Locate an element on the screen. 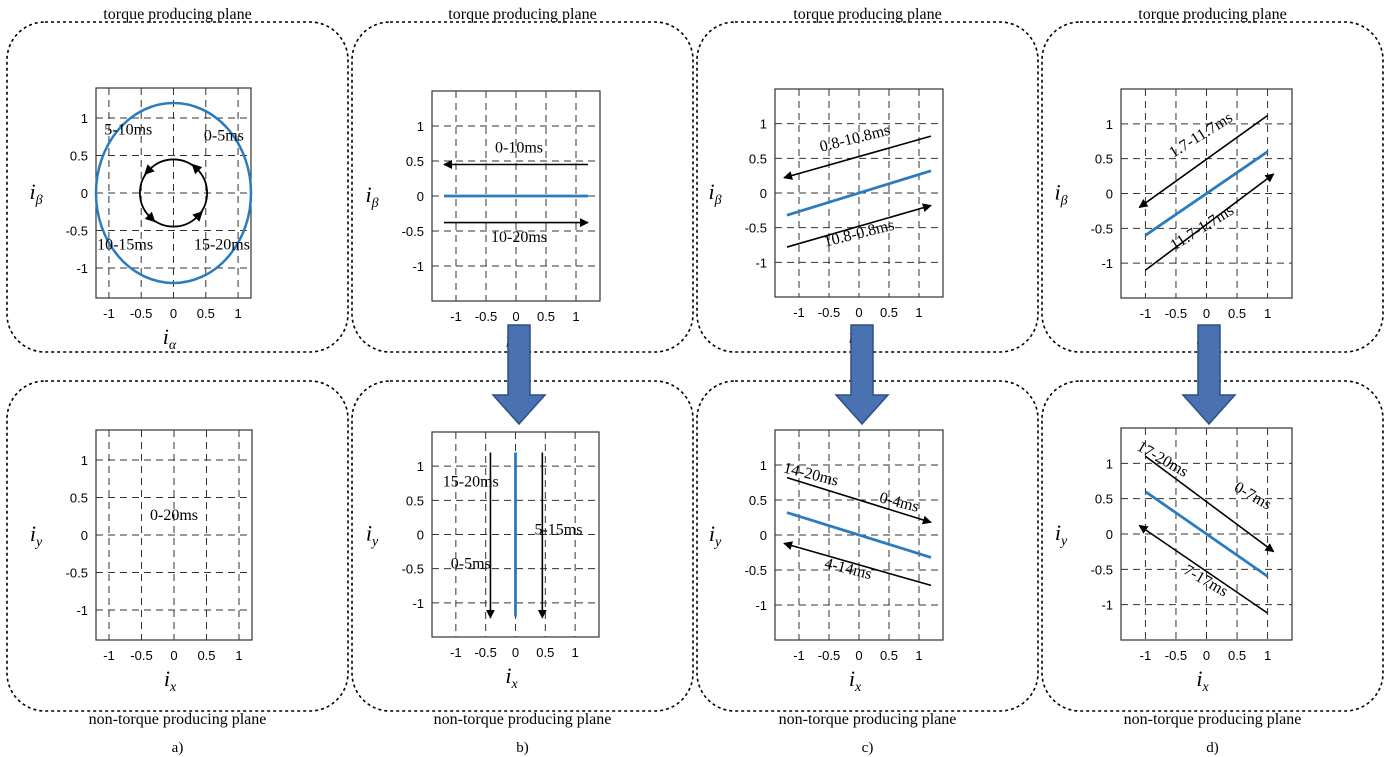 The image size is (1395, 757). time-annotation: 0-10ms is located at coordinates (519, 148).